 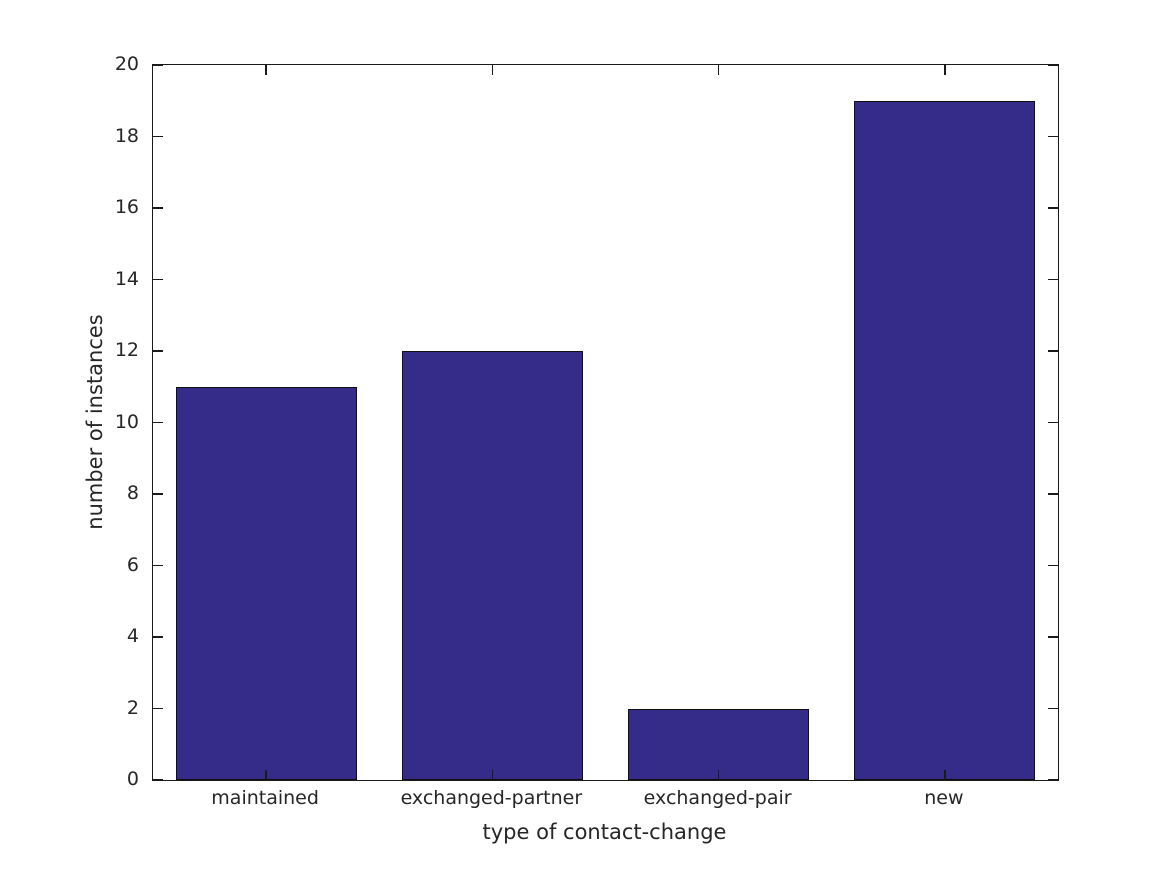 I want to click on x-tick-label: exchanged-pair, so click(x=717, y=798).